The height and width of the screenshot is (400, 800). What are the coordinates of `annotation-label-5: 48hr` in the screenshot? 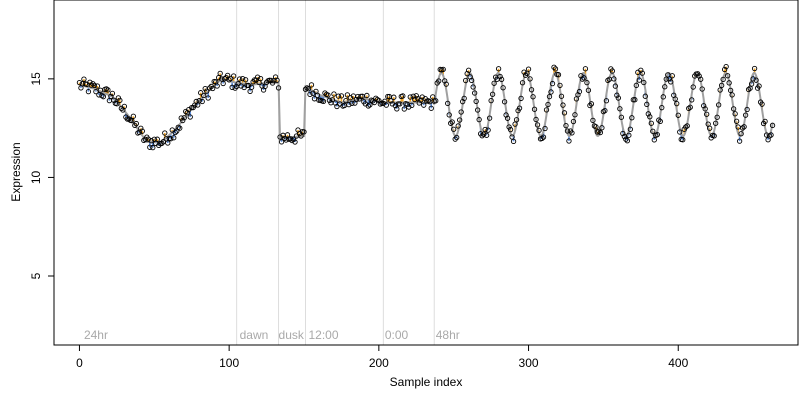 It's located at (448, 335).